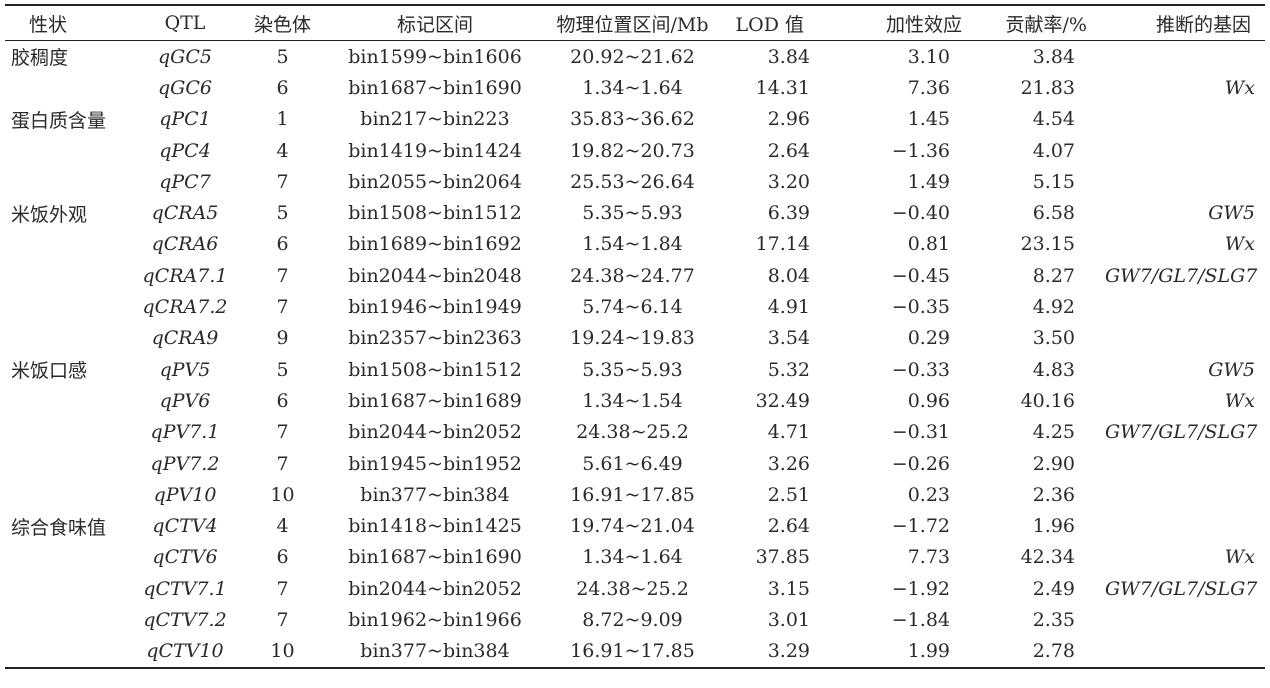  I want to click on physical-position-cell: 19.24~19.83, so click(632, 338).